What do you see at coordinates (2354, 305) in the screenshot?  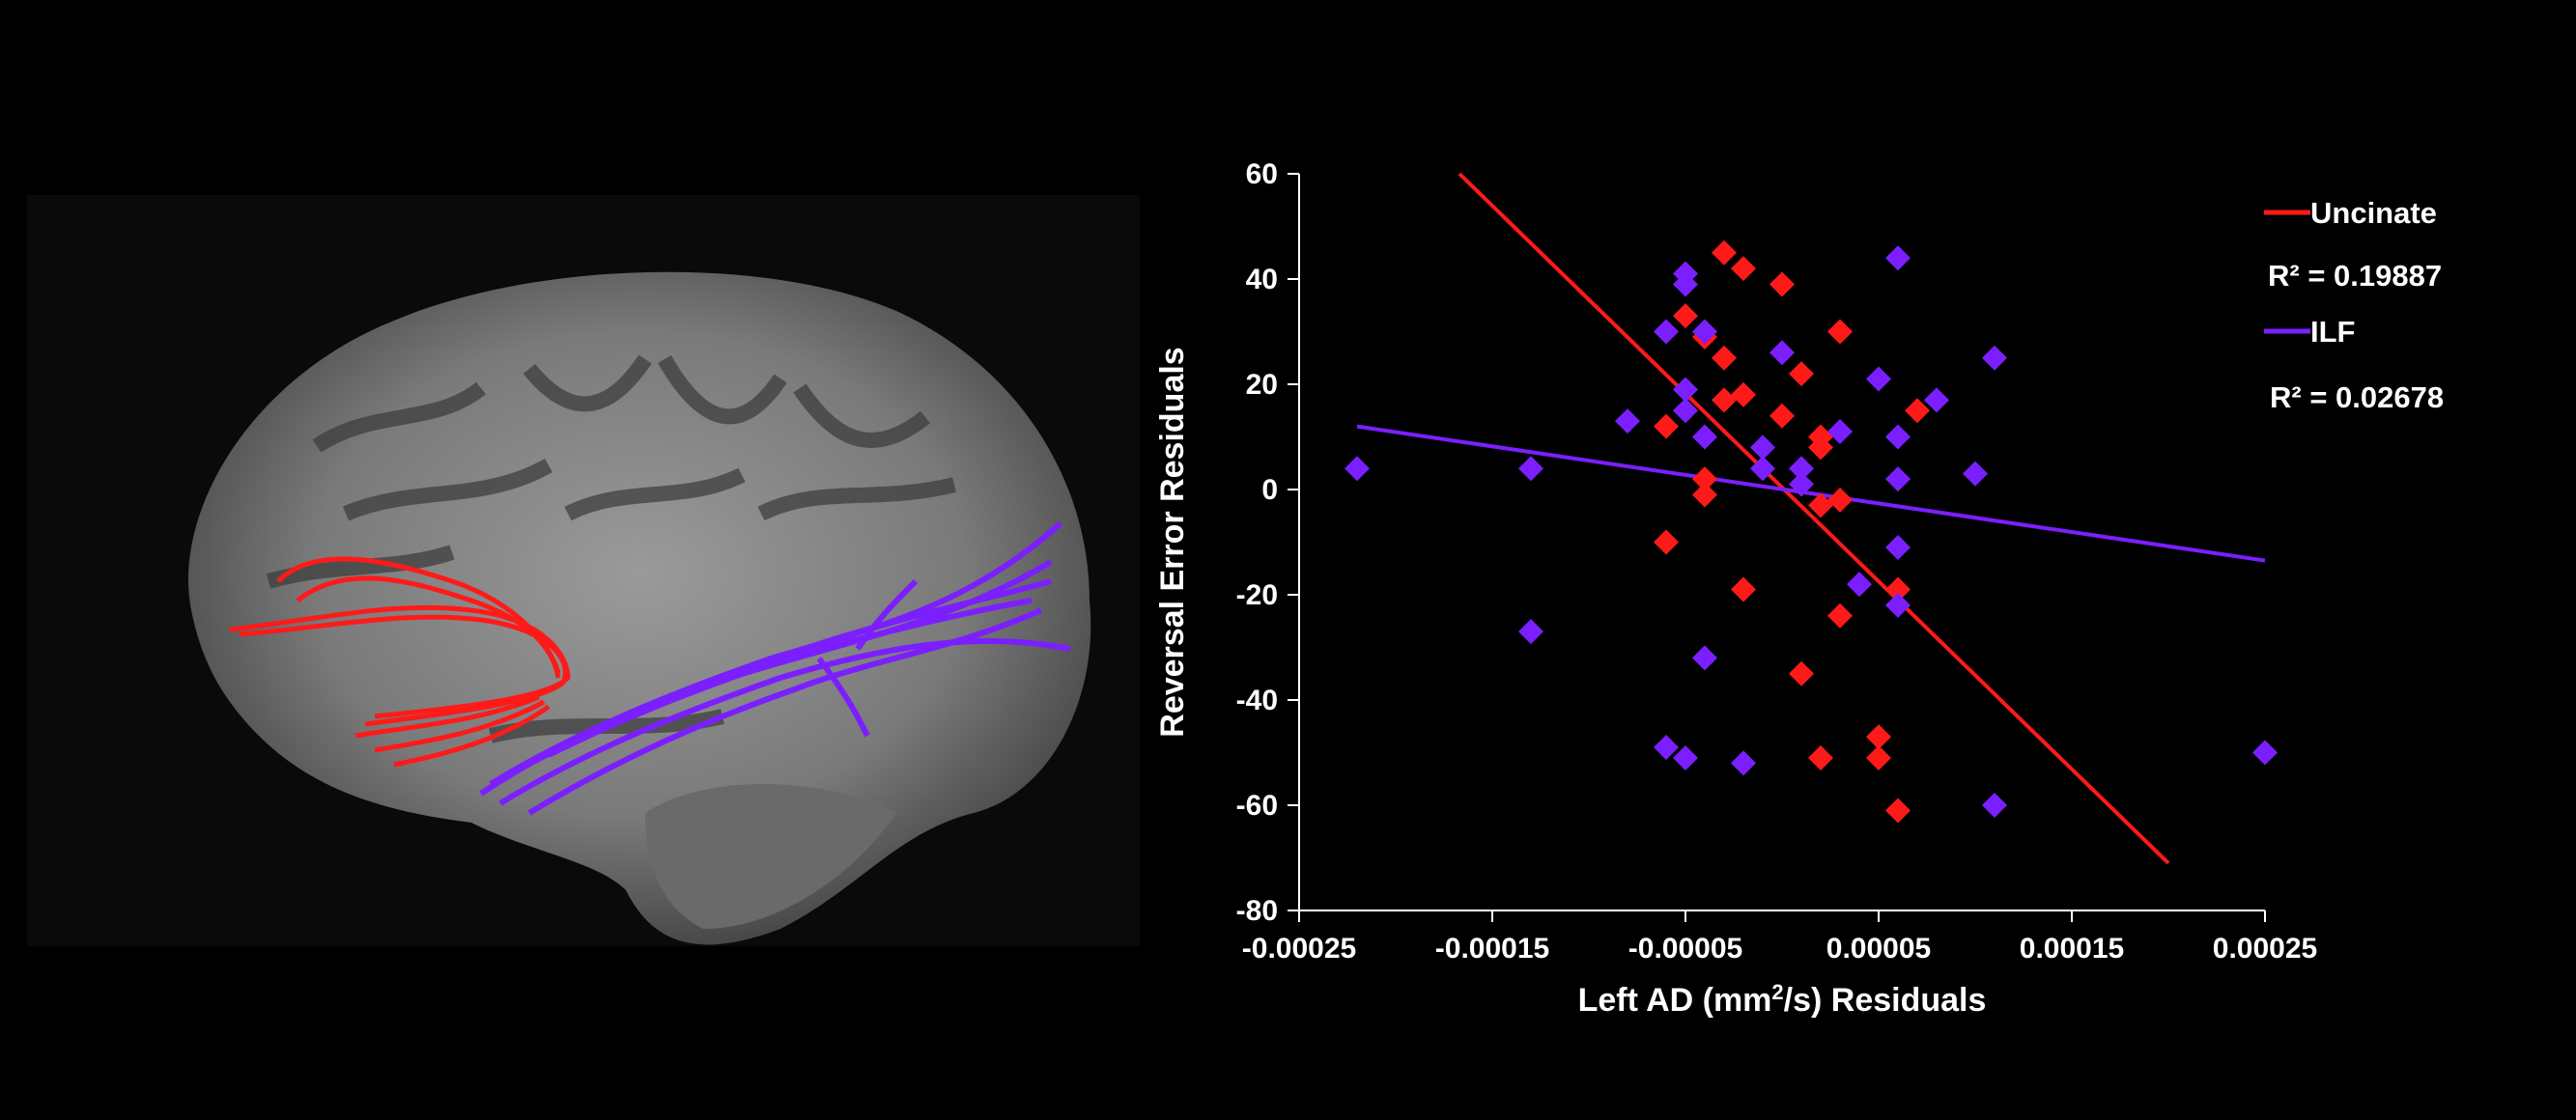 I see `legend: Uncinate R² = 0.19887 ILF R² = 0.02678` at bounding box center [2354, 305].